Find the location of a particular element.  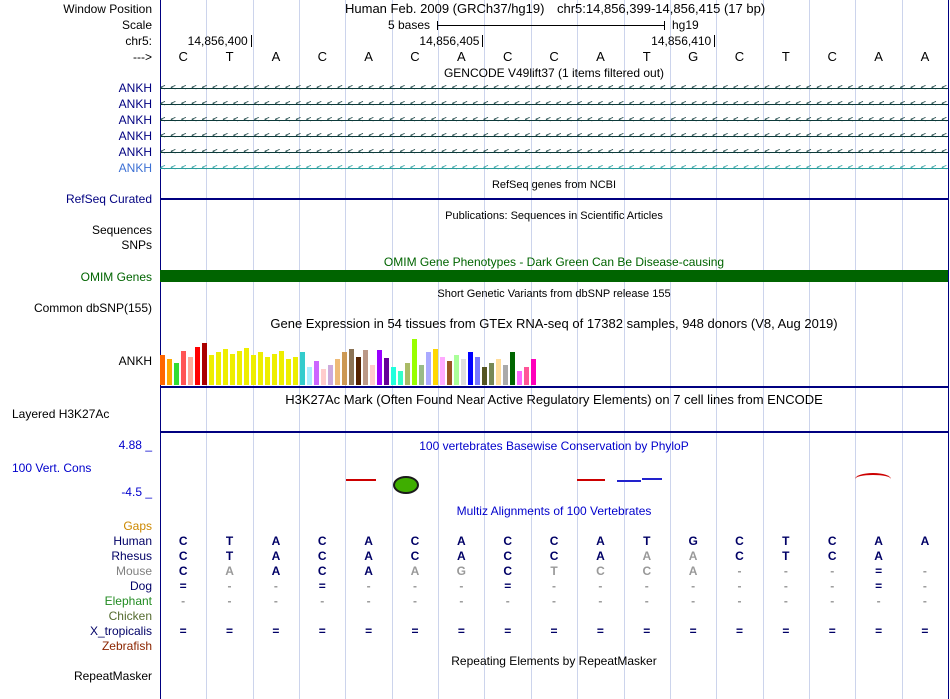

snps-track-label: SNPs is located at coordinates (136, 245).